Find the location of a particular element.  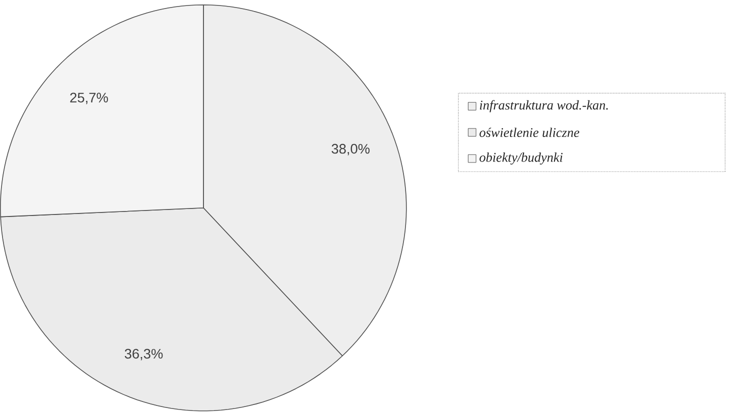

legend-label: oświetlenie uliczne is located at coordinates (530, 133).